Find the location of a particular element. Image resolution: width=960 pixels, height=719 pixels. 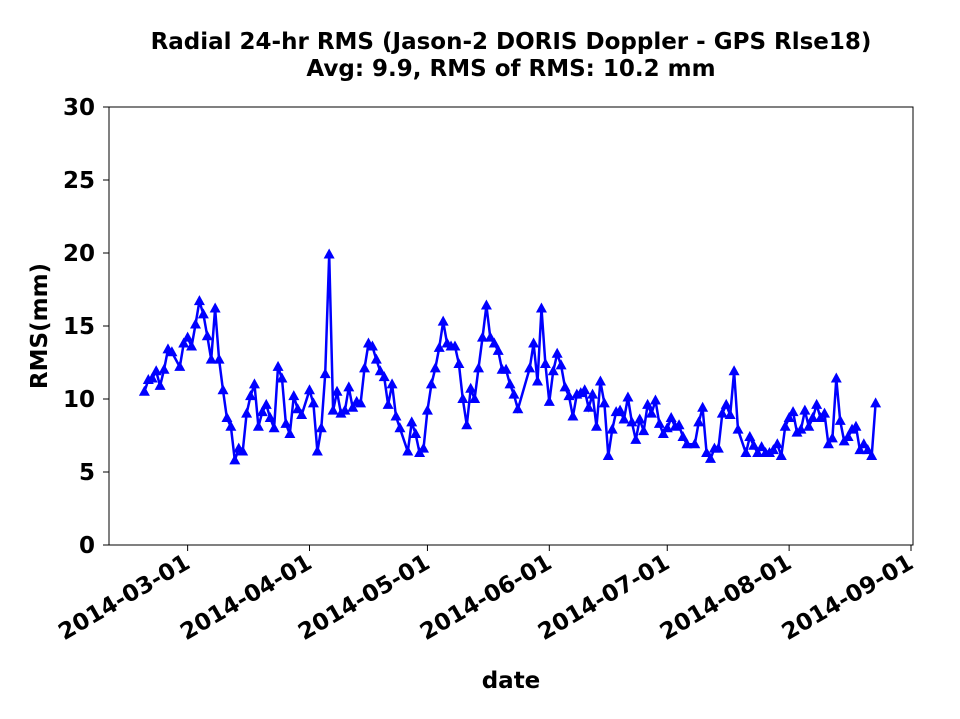

y-tick-label: 25 is located at coordinates (79, 181).